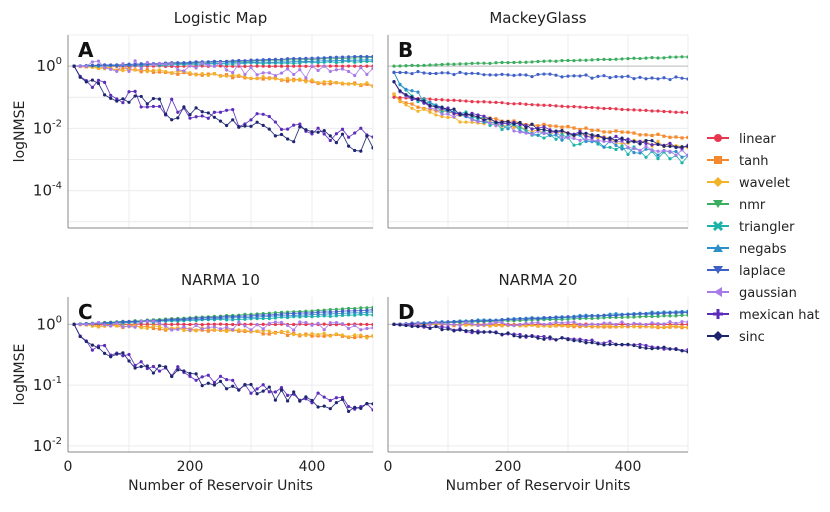  What do you see at coordinates (406, 312) in the screenshot?
I see `panel-letter: D` at bounding box center [406, 312].